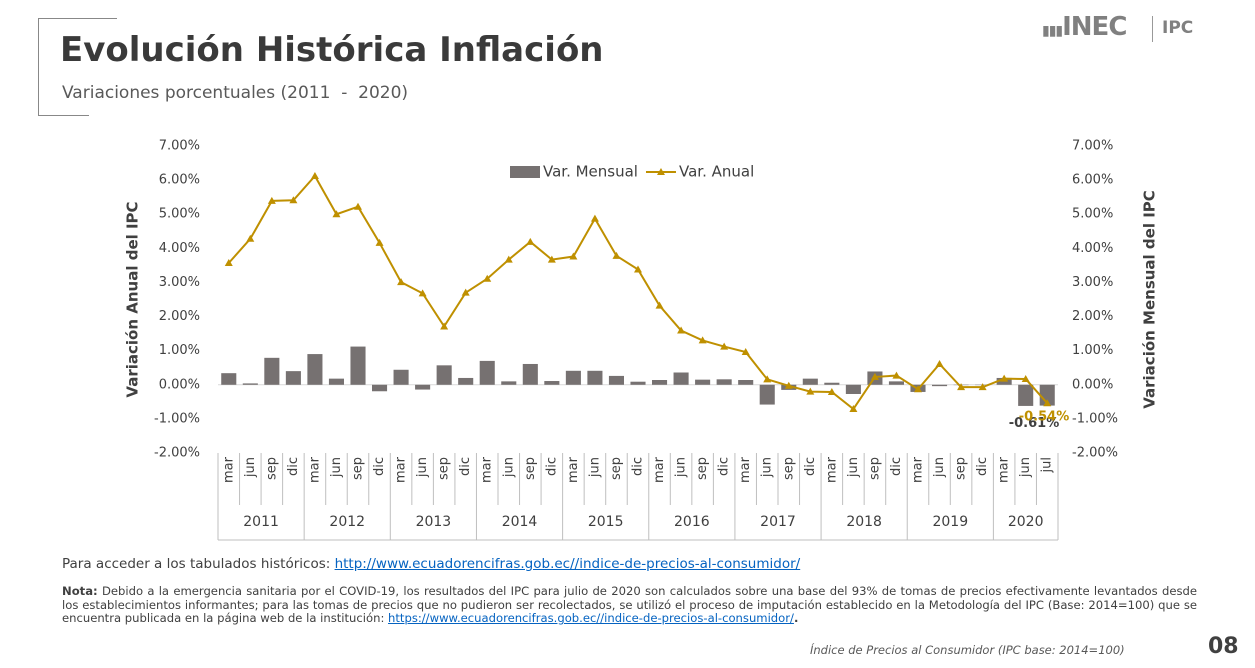 This screenshot has height=668, width=1255. What do you see at coordinates (261, 522) in the screenshot?
I see `x-group-label: 2011` at bounding box center [261, 522].